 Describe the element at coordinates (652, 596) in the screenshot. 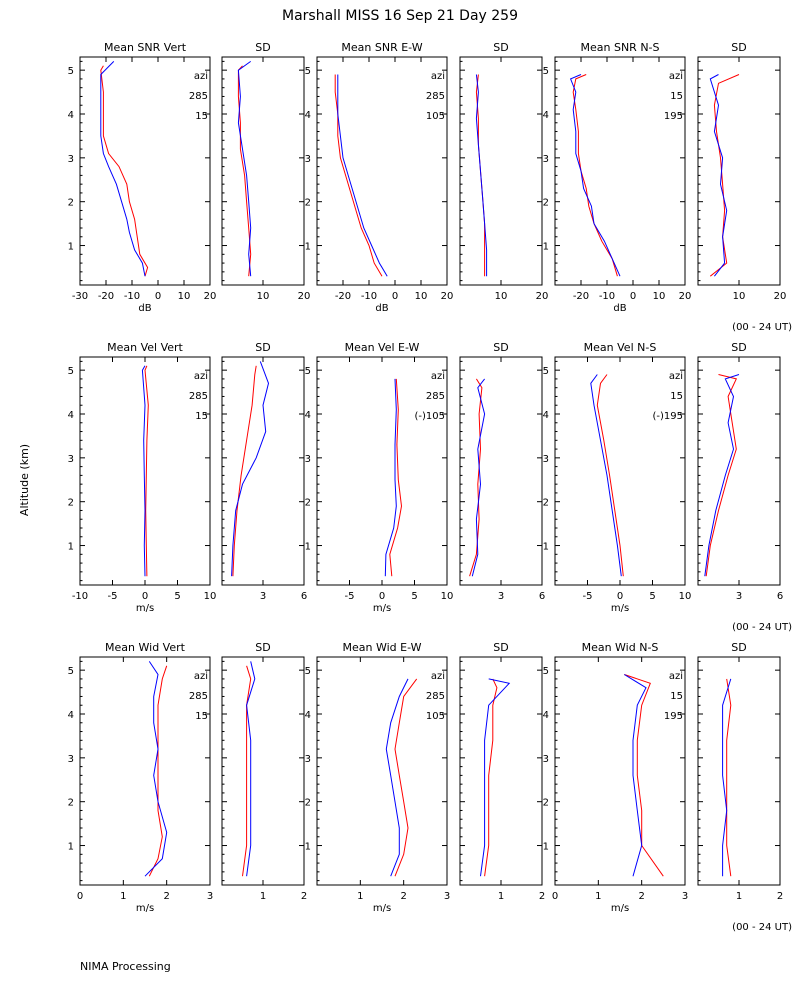

I see `x-tick-label: 5` at that location.